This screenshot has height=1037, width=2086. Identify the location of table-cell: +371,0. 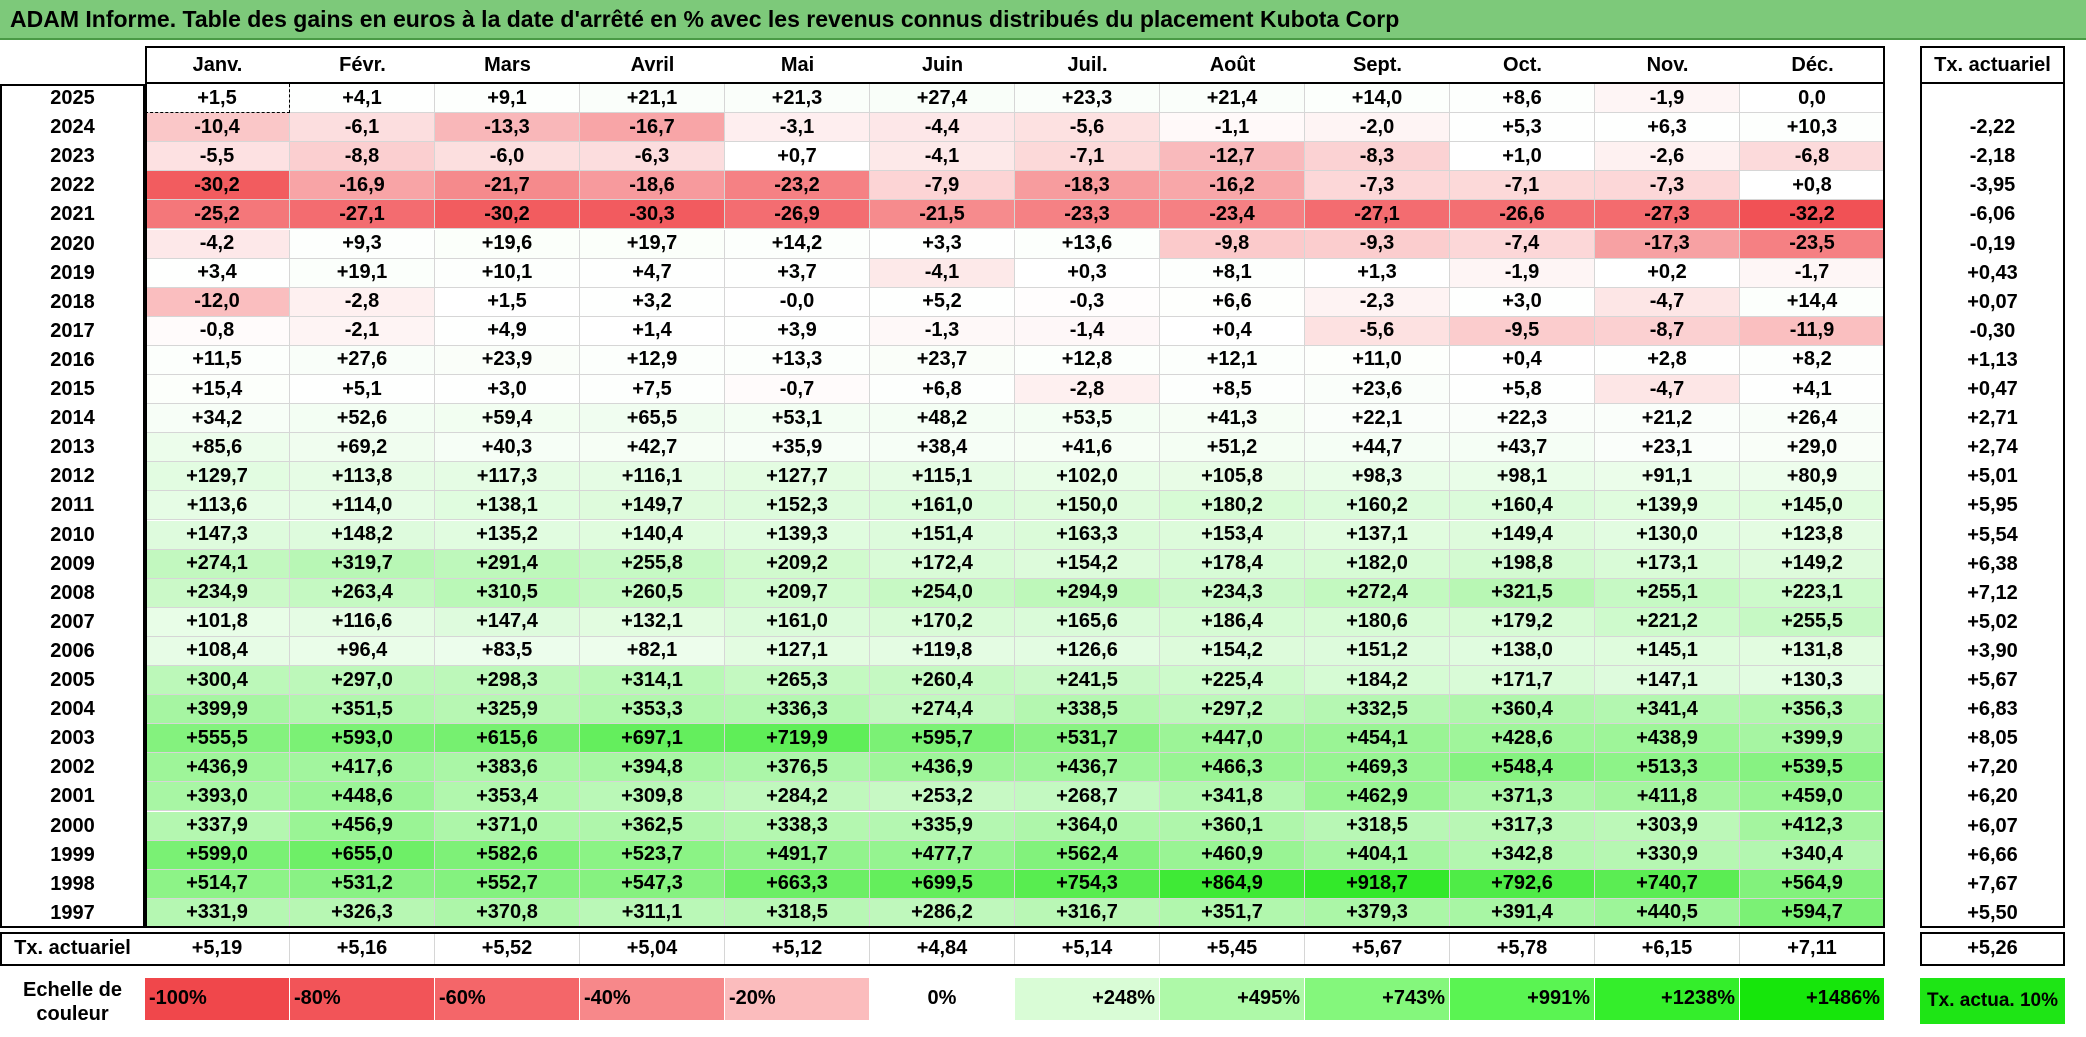
(507, 826).